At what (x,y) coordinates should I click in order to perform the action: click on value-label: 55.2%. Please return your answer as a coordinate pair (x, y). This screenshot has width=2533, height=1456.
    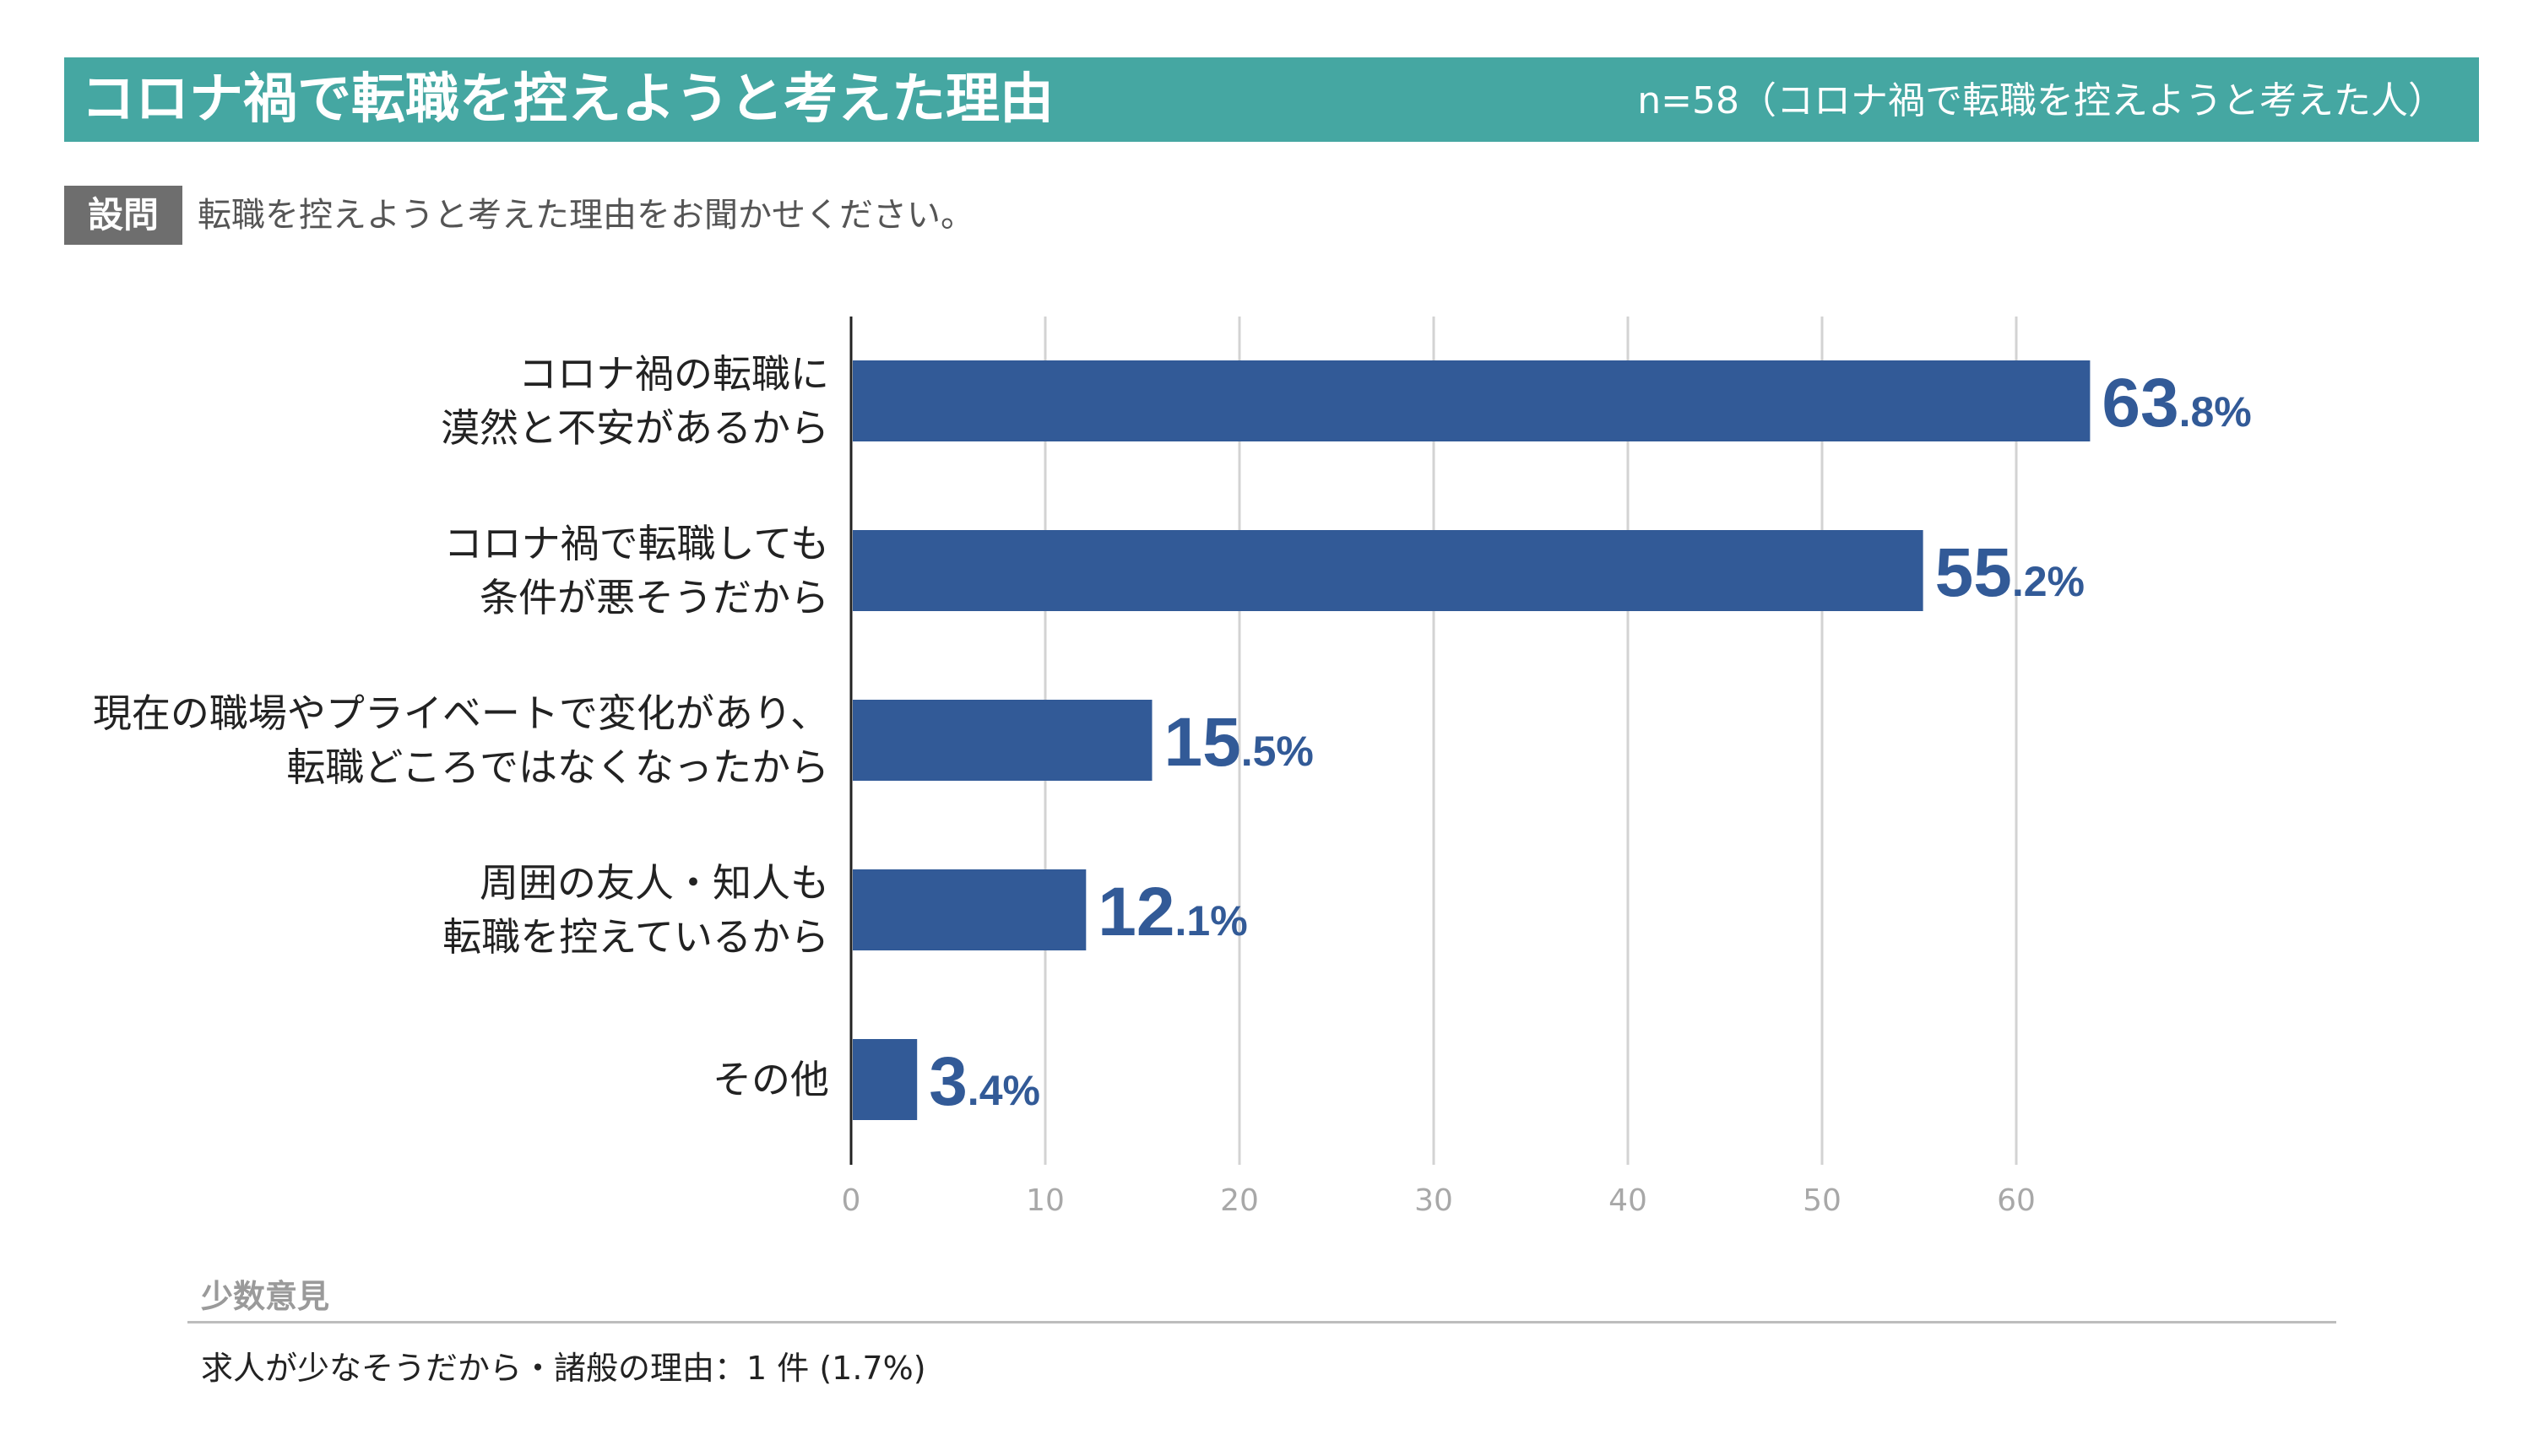
    Looking at the image, I should click on (2010, 572).